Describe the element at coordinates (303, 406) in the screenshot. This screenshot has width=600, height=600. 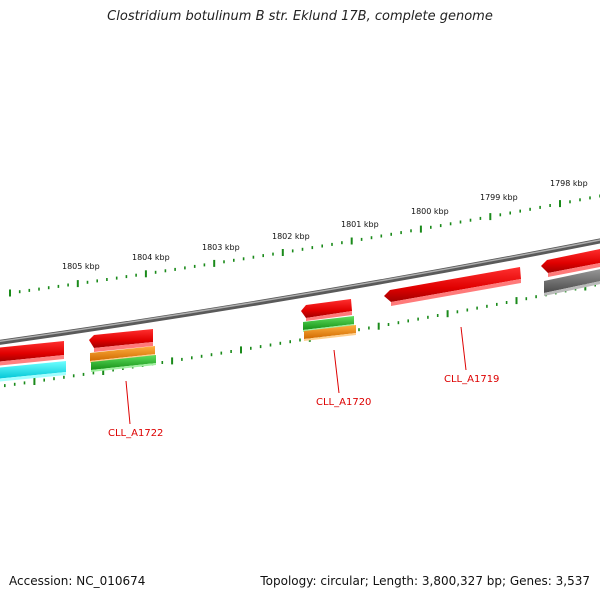
I see `gene-labels: CLL_A1722 CLL_A1720 CLL_A1719` at that location.